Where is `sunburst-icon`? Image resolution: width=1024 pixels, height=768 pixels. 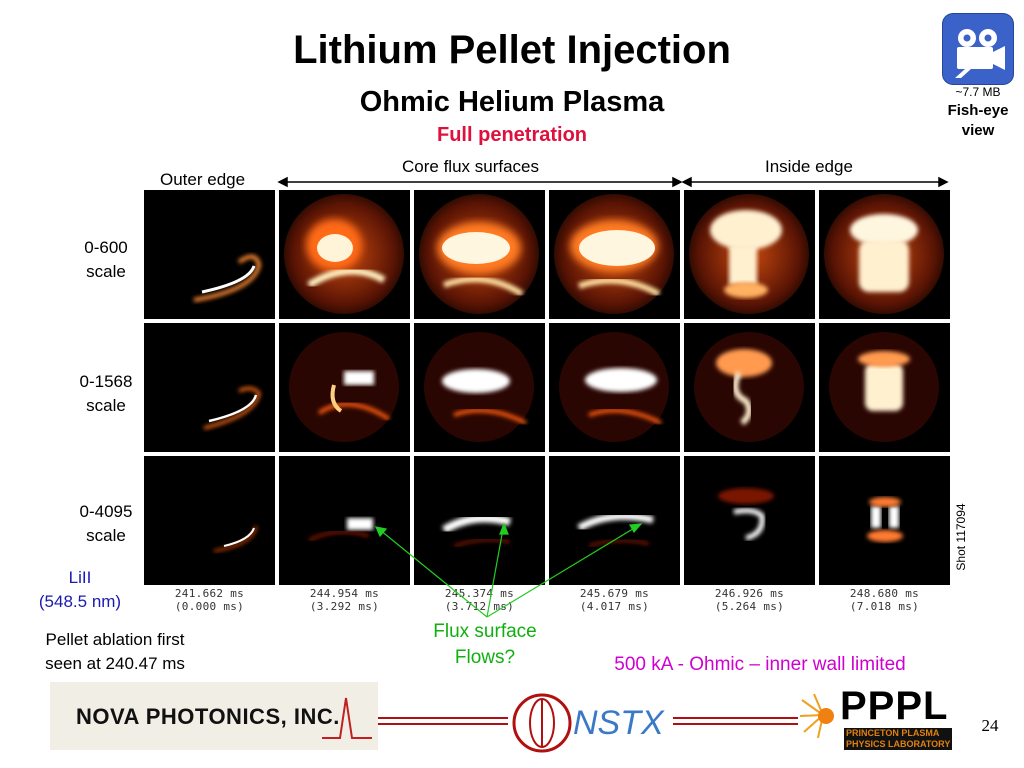 sunburst-icon is located at coordinates (817, 715).